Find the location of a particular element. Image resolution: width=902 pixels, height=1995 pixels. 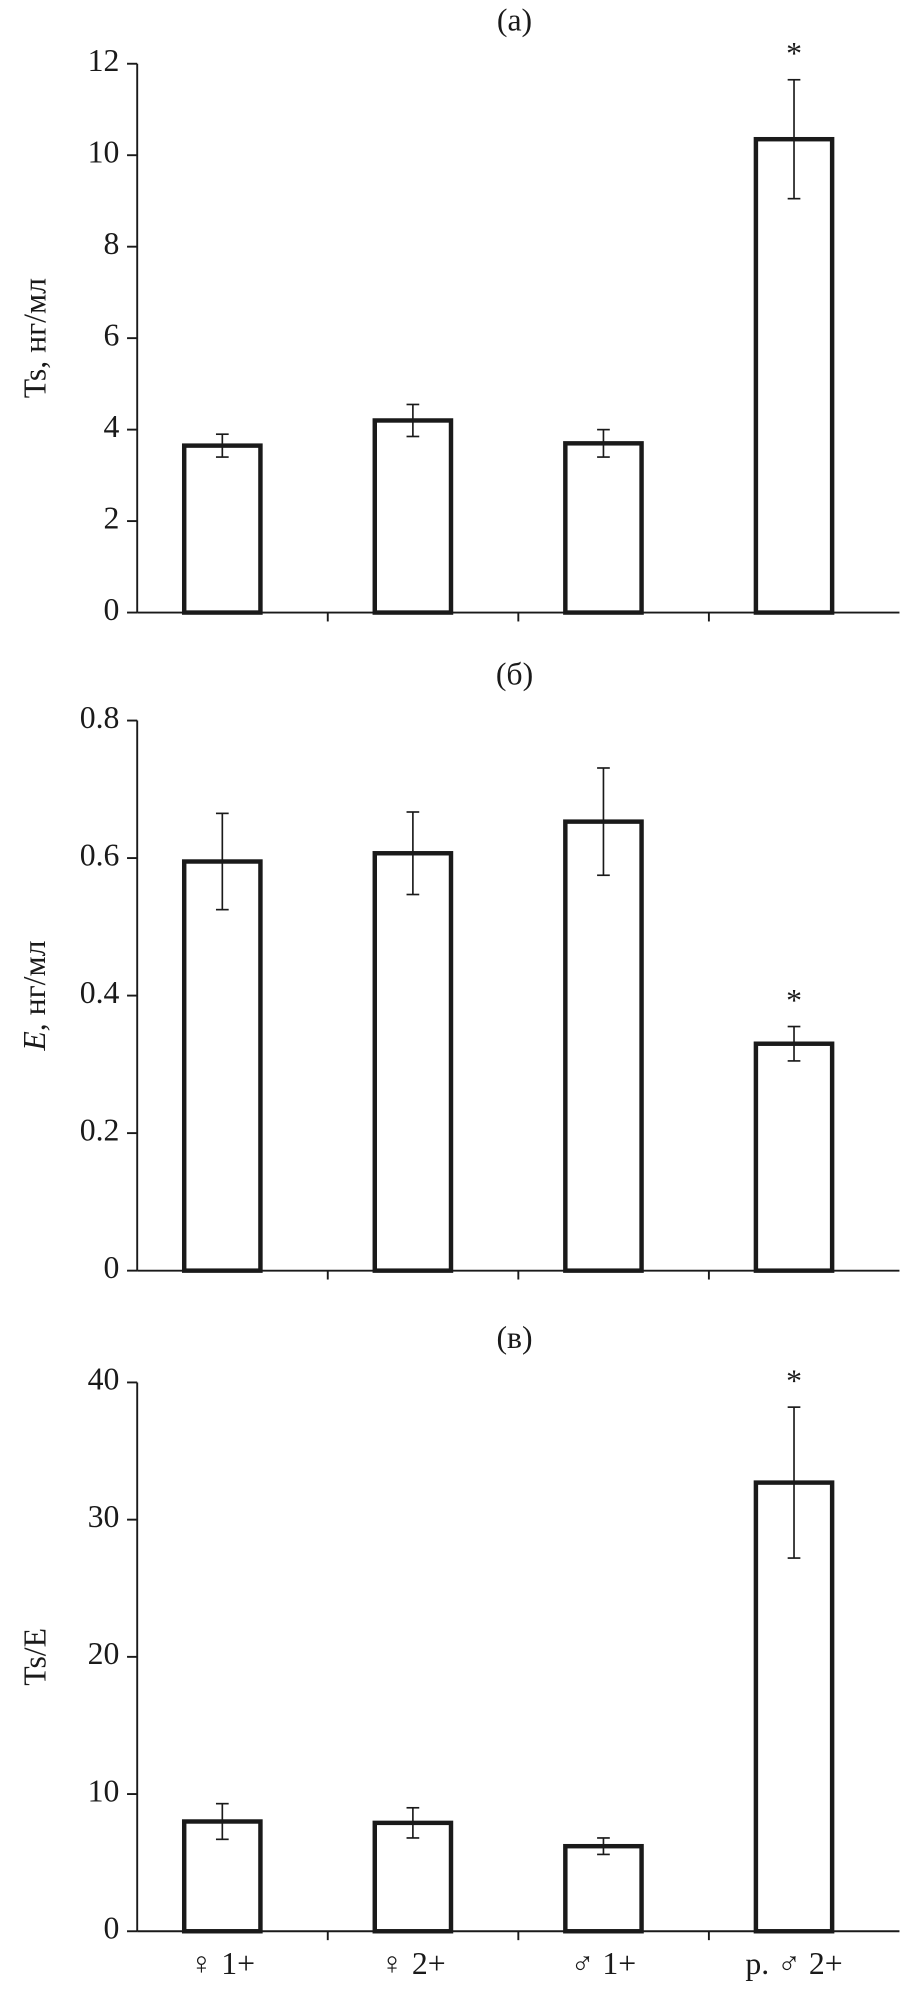

x-tick-label: ♀ 1+ is located at coordinates (223, 1963).